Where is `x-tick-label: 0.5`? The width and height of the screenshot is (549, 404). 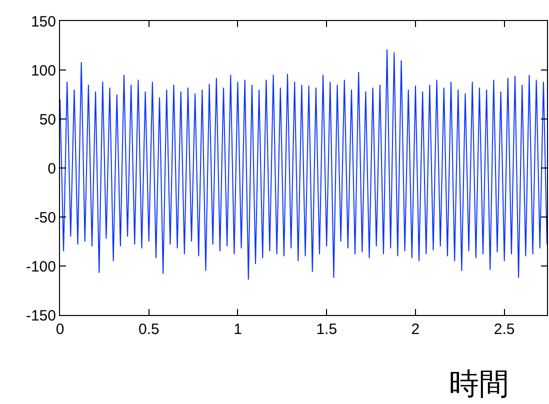 x-tick-label: 0.5 is located at coordinates (149, 329).